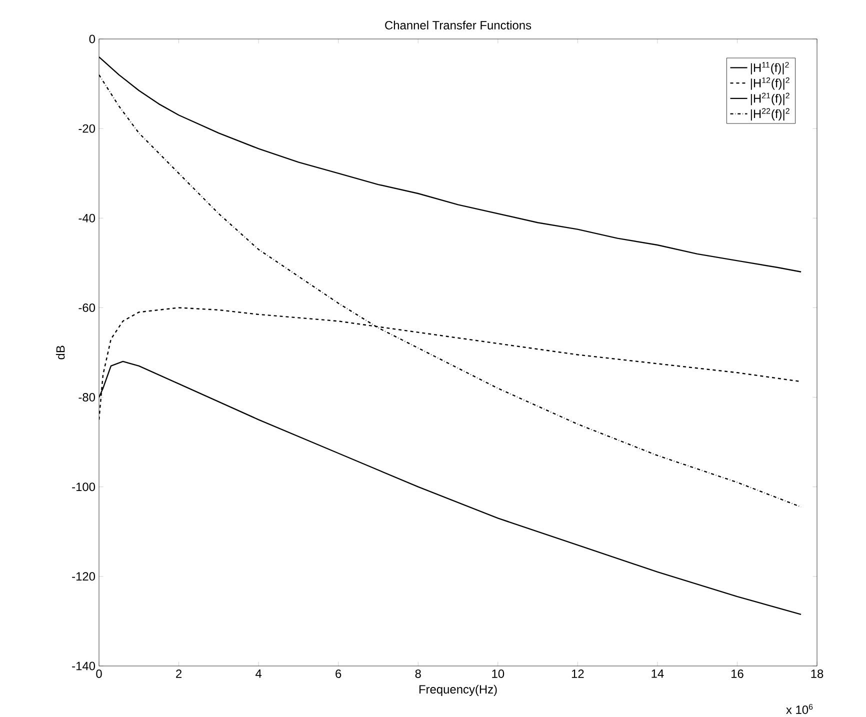 This screenshot has width=866, height=717. I want to click on x-tick-label: 18, so click(817, 673).